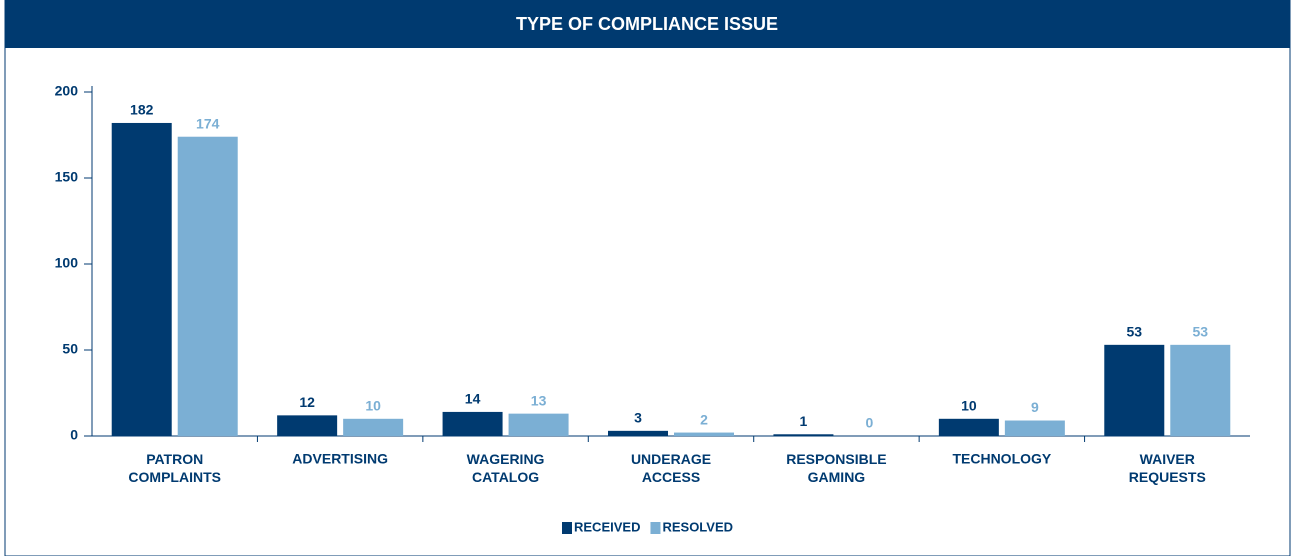  Describe the element at coordinates (506, 459) in the screenshot. I see `label-line: WAGERING` at that location.